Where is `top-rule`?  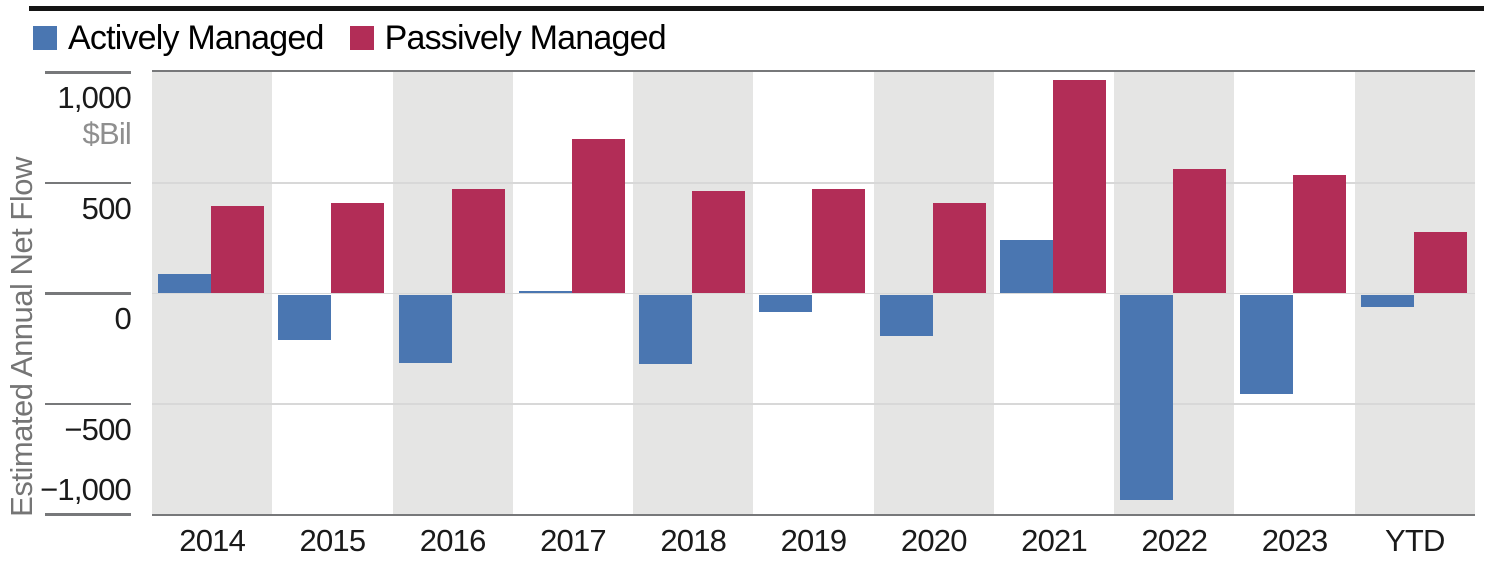
top-rule is located at coordinates (756, 8).